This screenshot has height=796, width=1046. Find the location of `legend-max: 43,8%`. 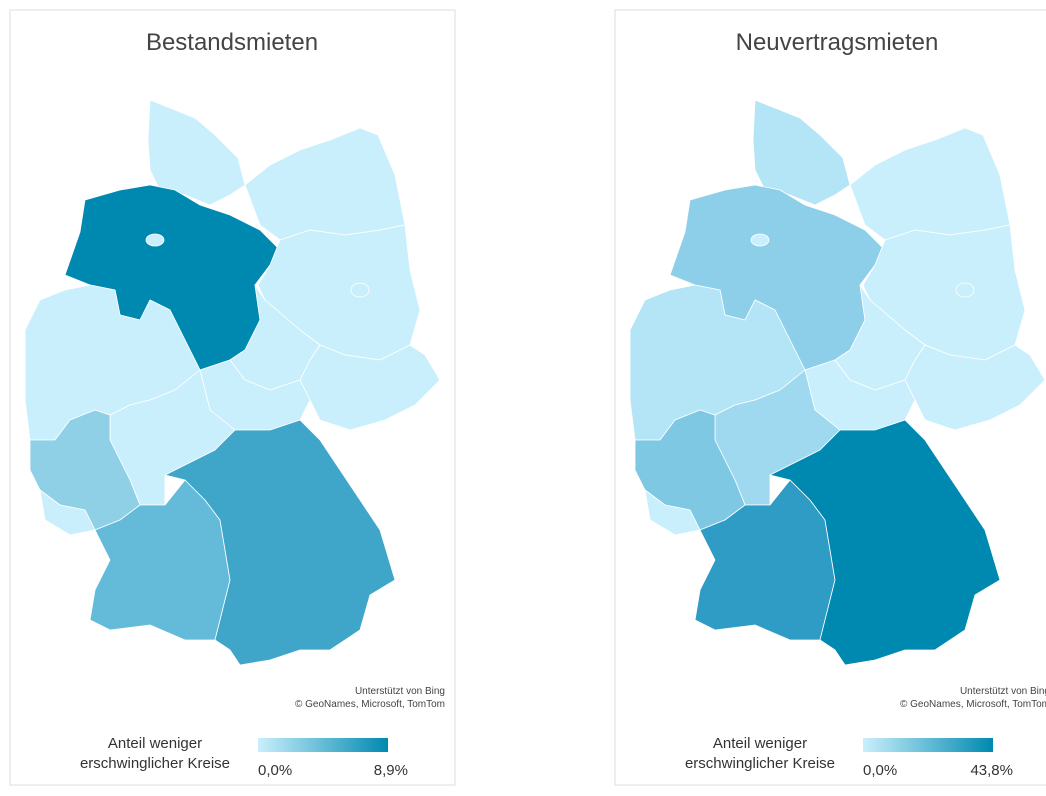

legend-max: 43,8% is located at coordinates (991, 770).